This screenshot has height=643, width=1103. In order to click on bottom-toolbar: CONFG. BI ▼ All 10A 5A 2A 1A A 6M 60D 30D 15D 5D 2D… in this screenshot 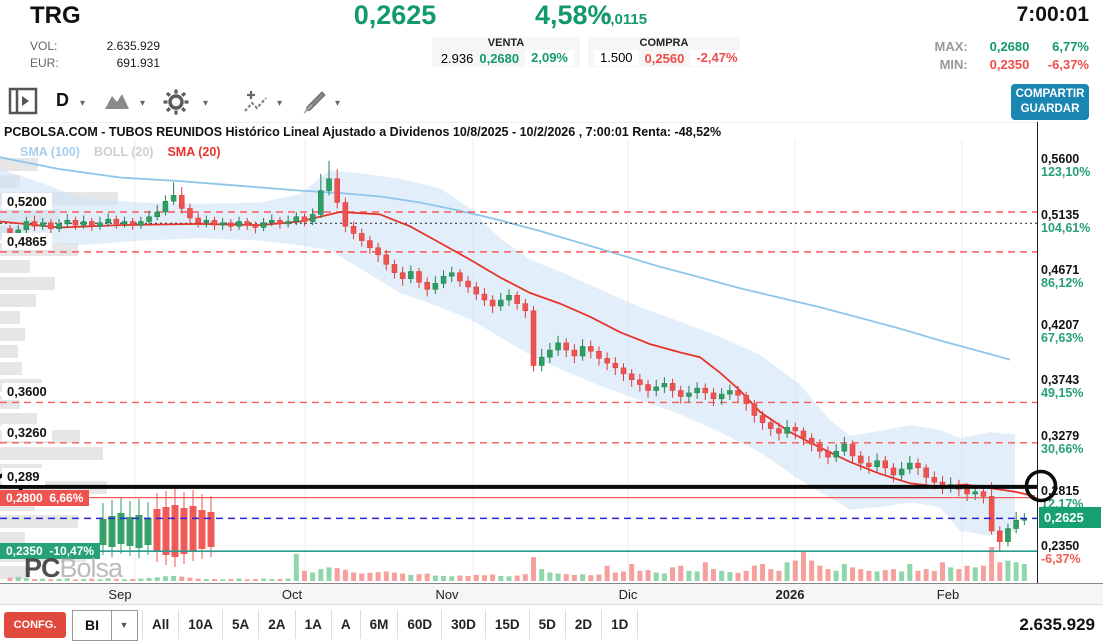, I will do `click(551, 624)`.